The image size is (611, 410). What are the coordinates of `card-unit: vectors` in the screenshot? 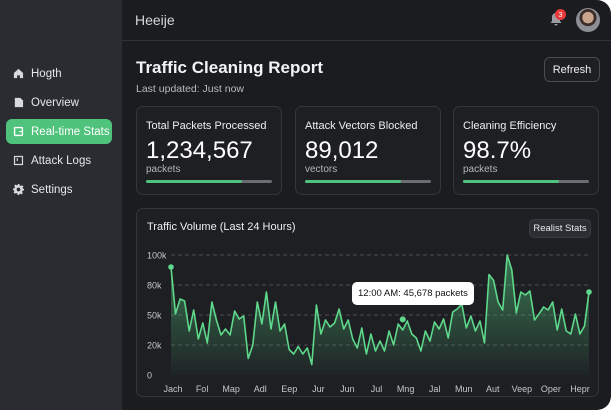 It's located at (321, 169).